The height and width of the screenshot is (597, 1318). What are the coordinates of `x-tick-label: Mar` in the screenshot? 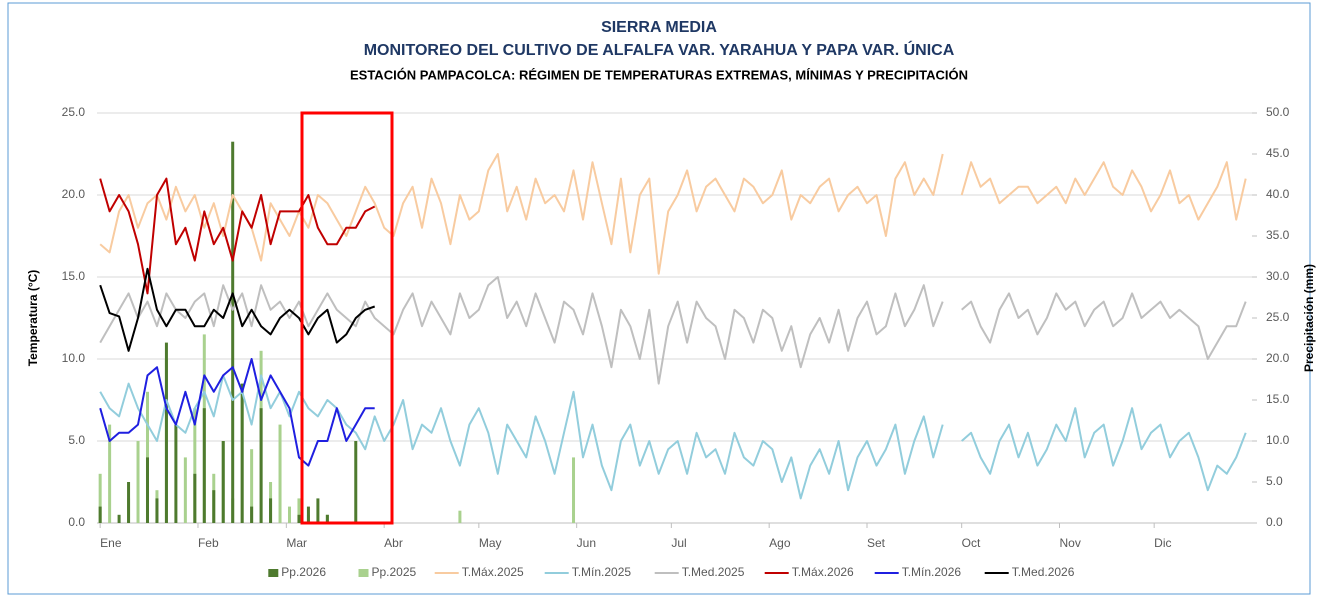 It's located at (296, 543).